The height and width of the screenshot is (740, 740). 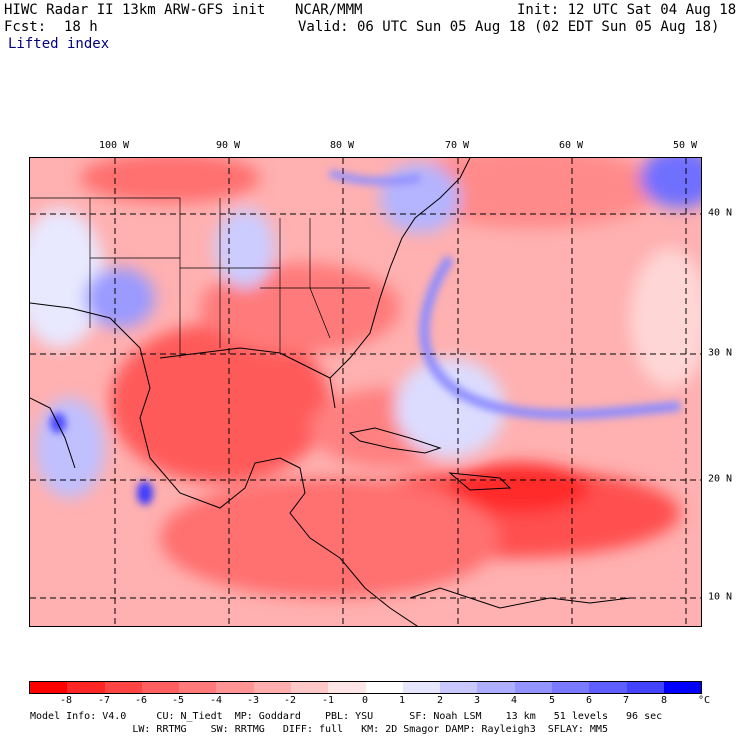 I want to click on state-borders, so click(x=200, y=277).